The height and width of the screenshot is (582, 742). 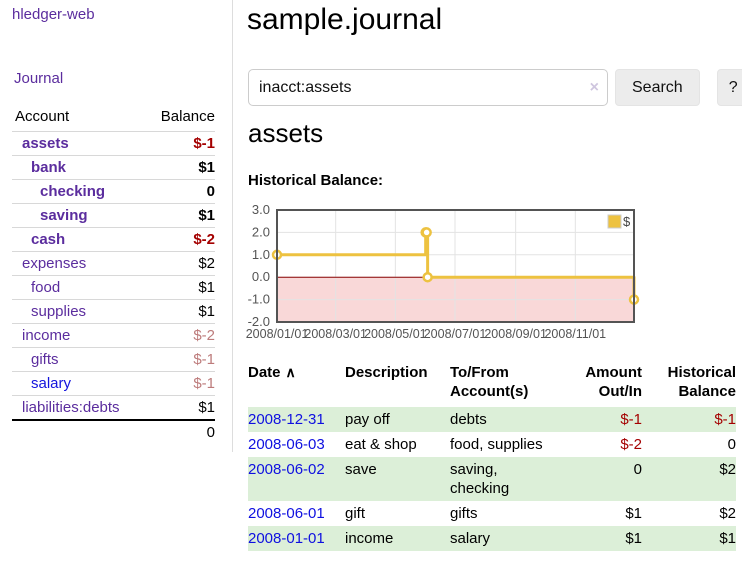 I want to click on sidebar-account-food: food, so click(x=46, y=287).